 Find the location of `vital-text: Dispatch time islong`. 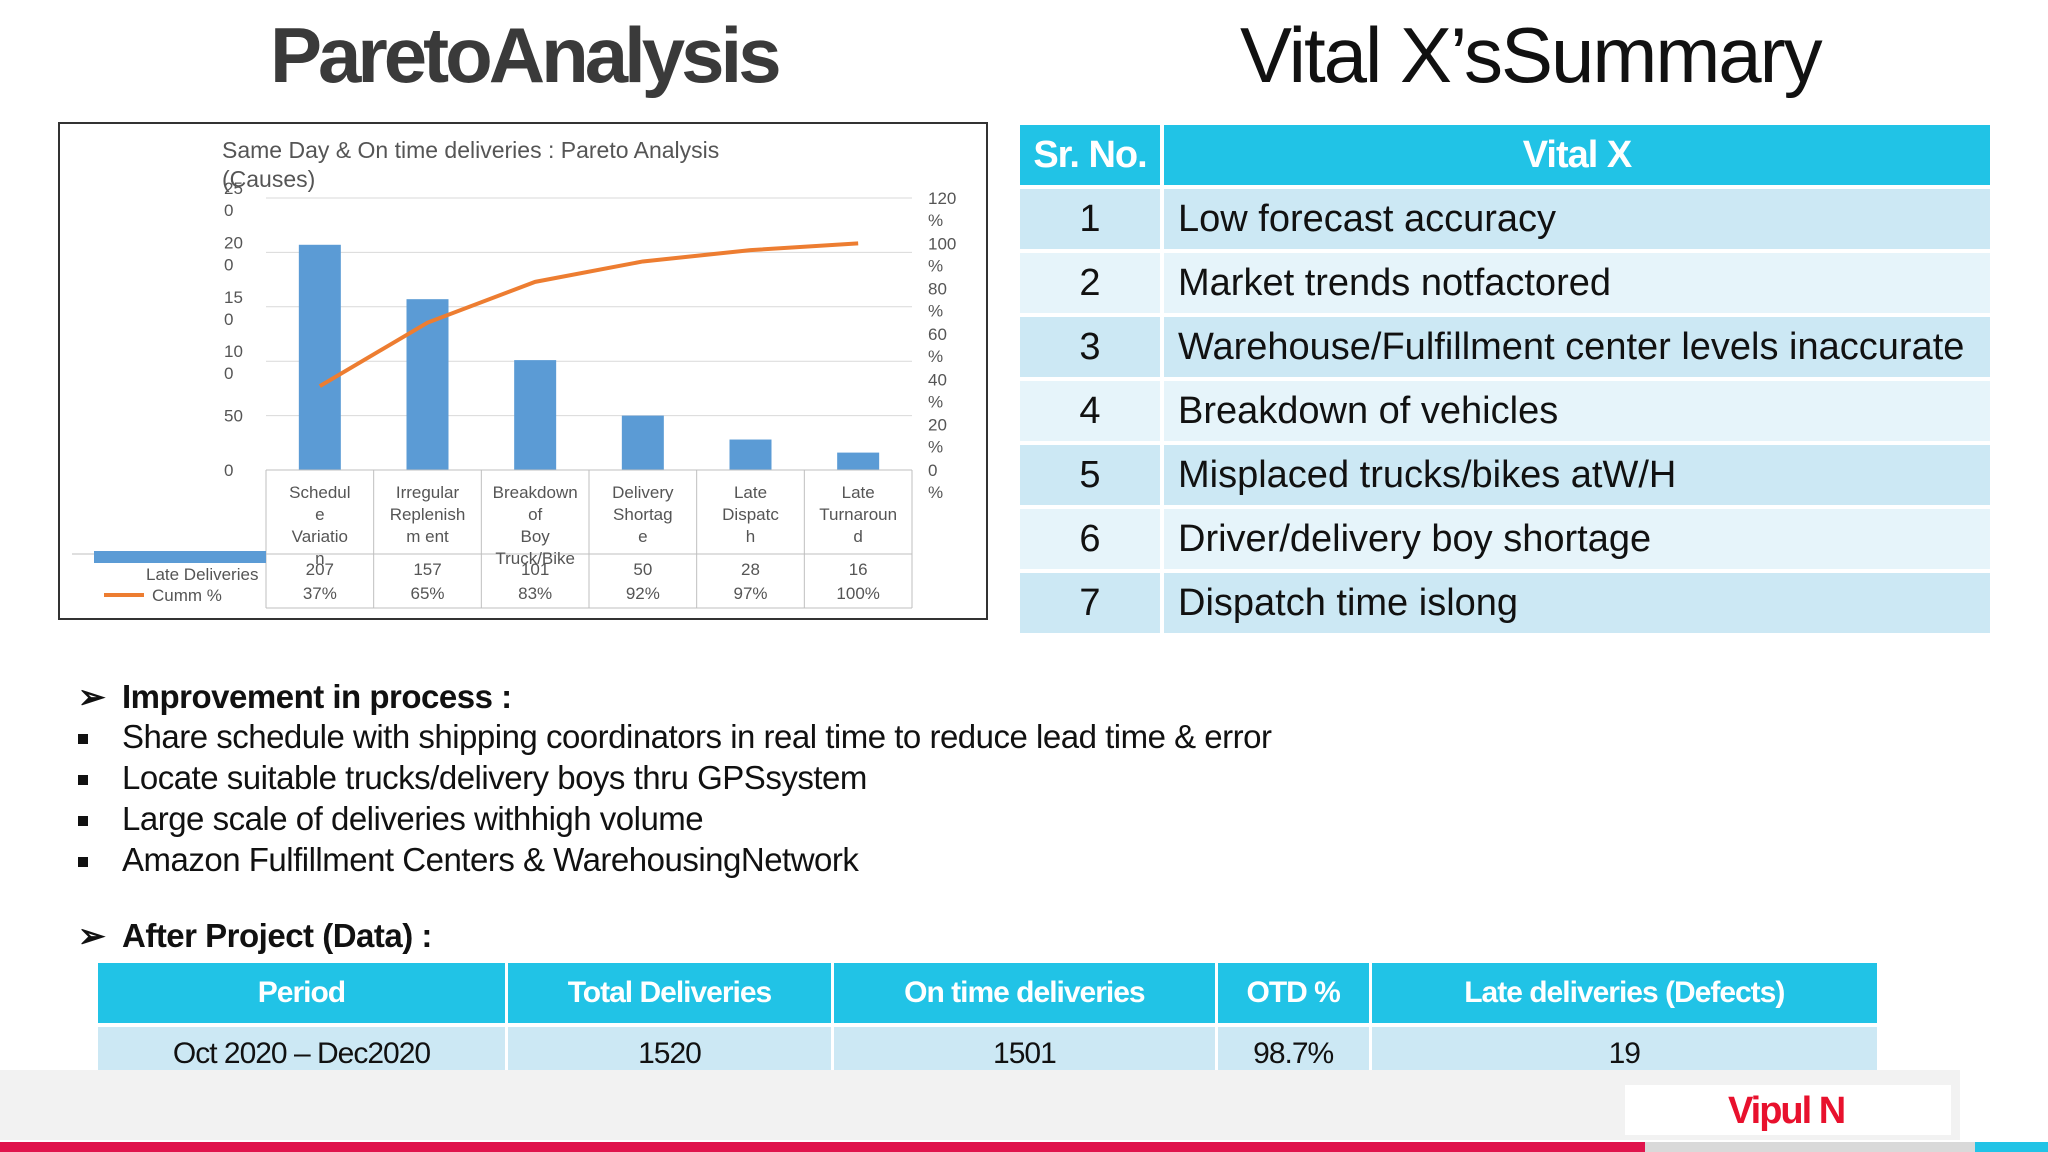

vital-text: Dispatch time islong is located at coordinates (1577, 603).